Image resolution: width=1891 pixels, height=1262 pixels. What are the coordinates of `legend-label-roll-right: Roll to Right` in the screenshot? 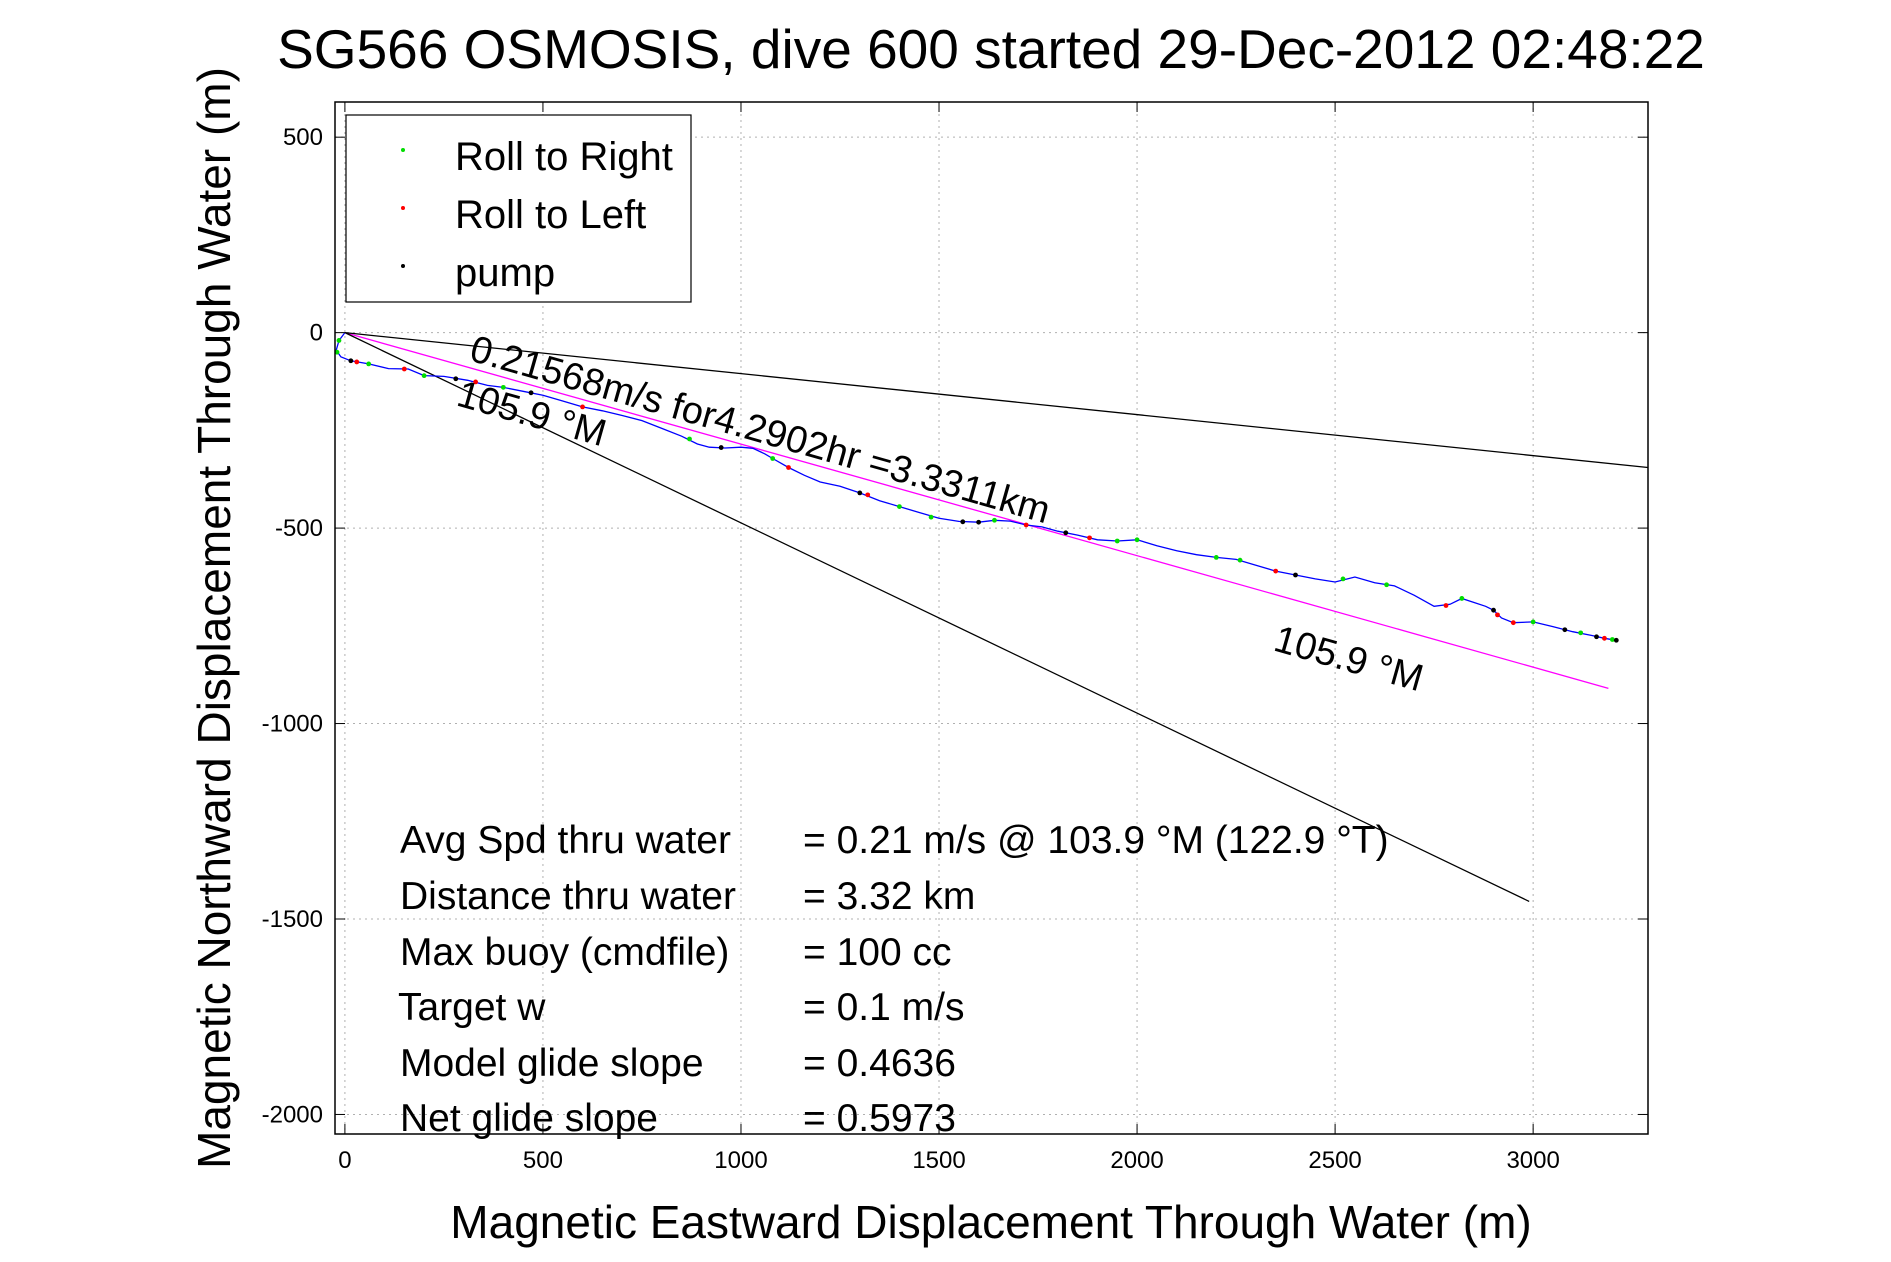 It's located at (564, 157).